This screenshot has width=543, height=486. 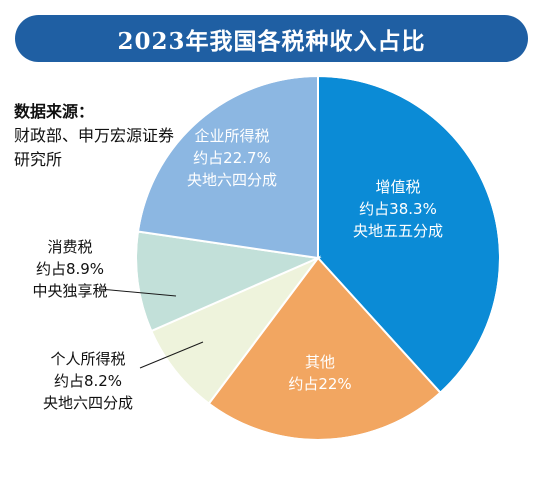 I want to click on slice-label-line: 增值税, so click(x=397, y=187).